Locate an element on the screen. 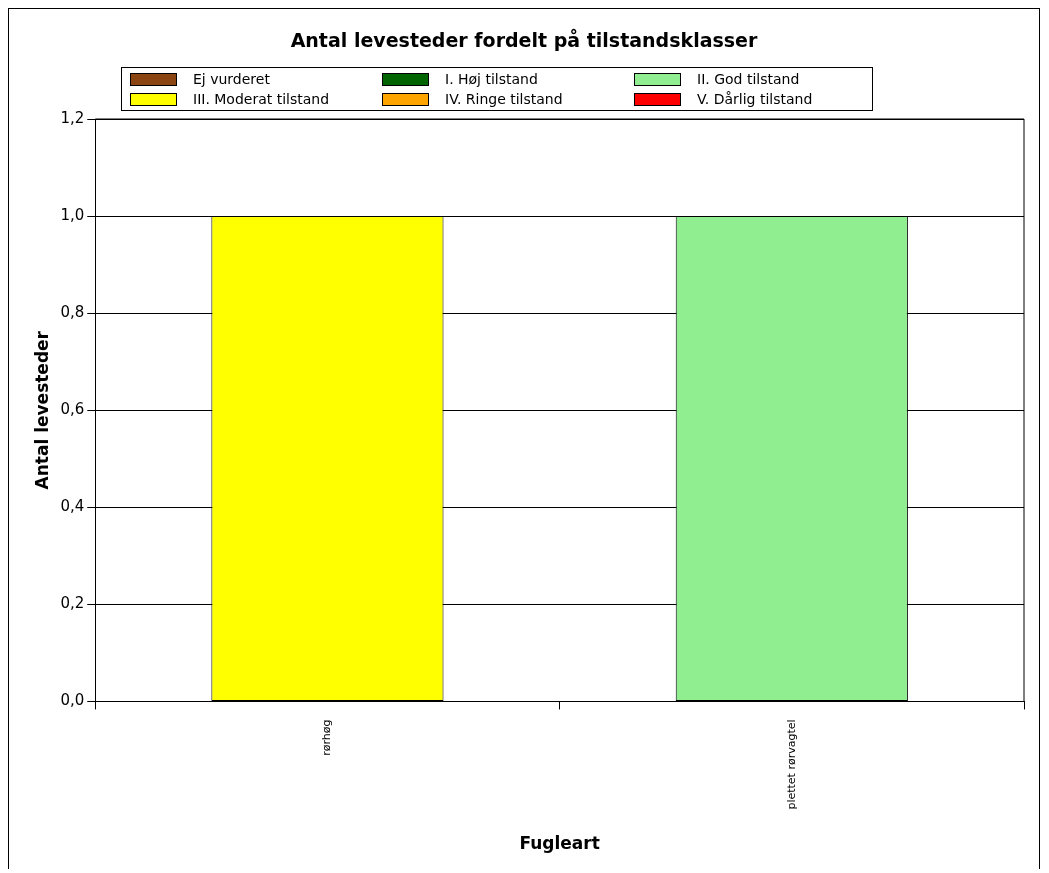 The image size is (1049, 873). x-tick-label: plettet rørvagtel is located at coordinates (791, 764).